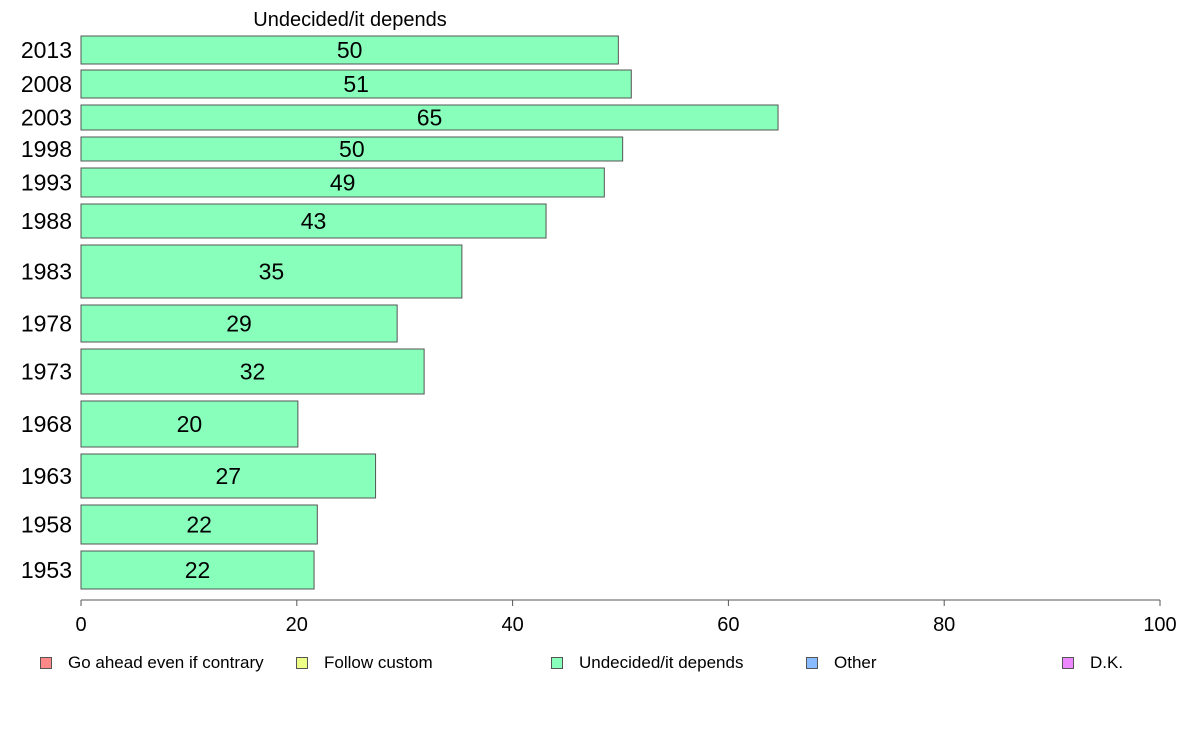 Image resolution: width=1188 pixels, height=736 pixels. I want to click on category-label: 2013, so click(46, 50).